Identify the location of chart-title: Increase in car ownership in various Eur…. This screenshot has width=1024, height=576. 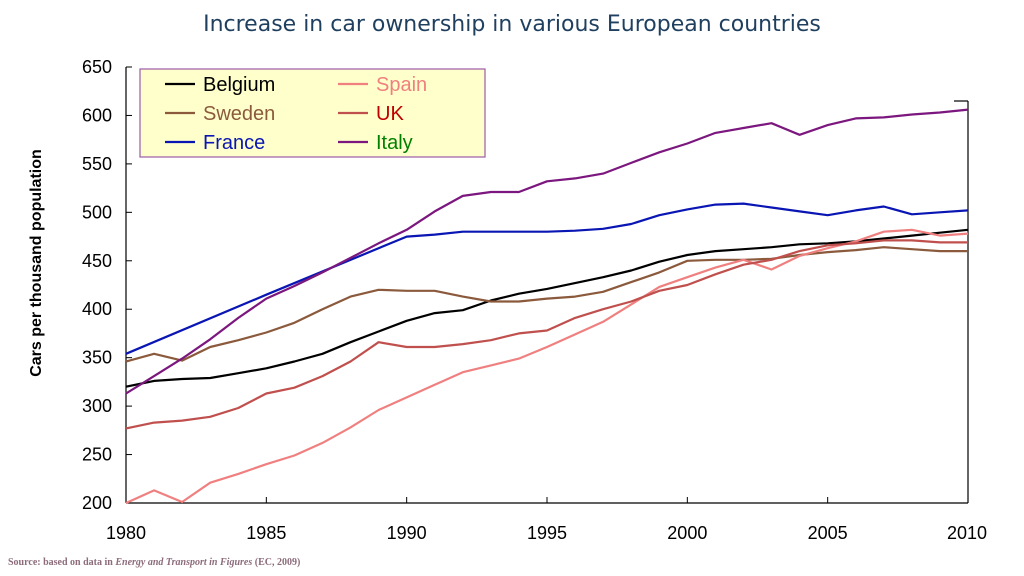
(512, 24).